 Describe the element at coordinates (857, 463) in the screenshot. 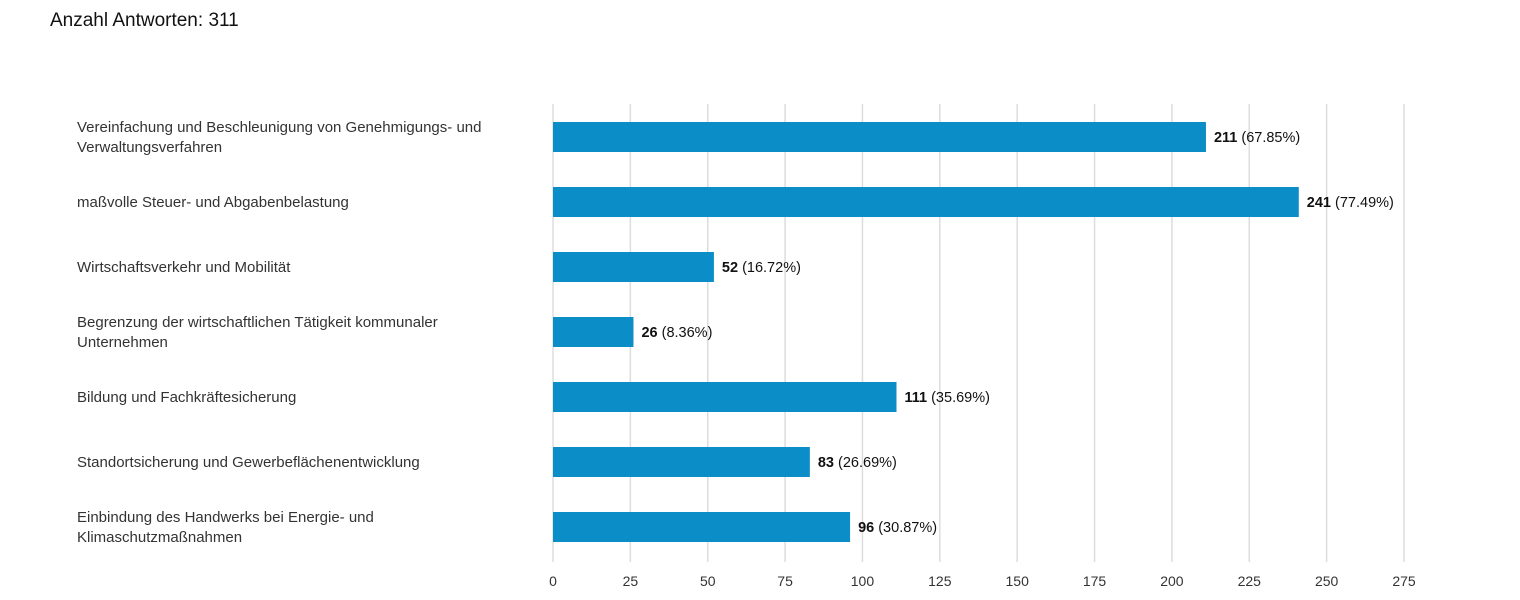

I see `bar-value-label: 83 (26.69%)` at that location.